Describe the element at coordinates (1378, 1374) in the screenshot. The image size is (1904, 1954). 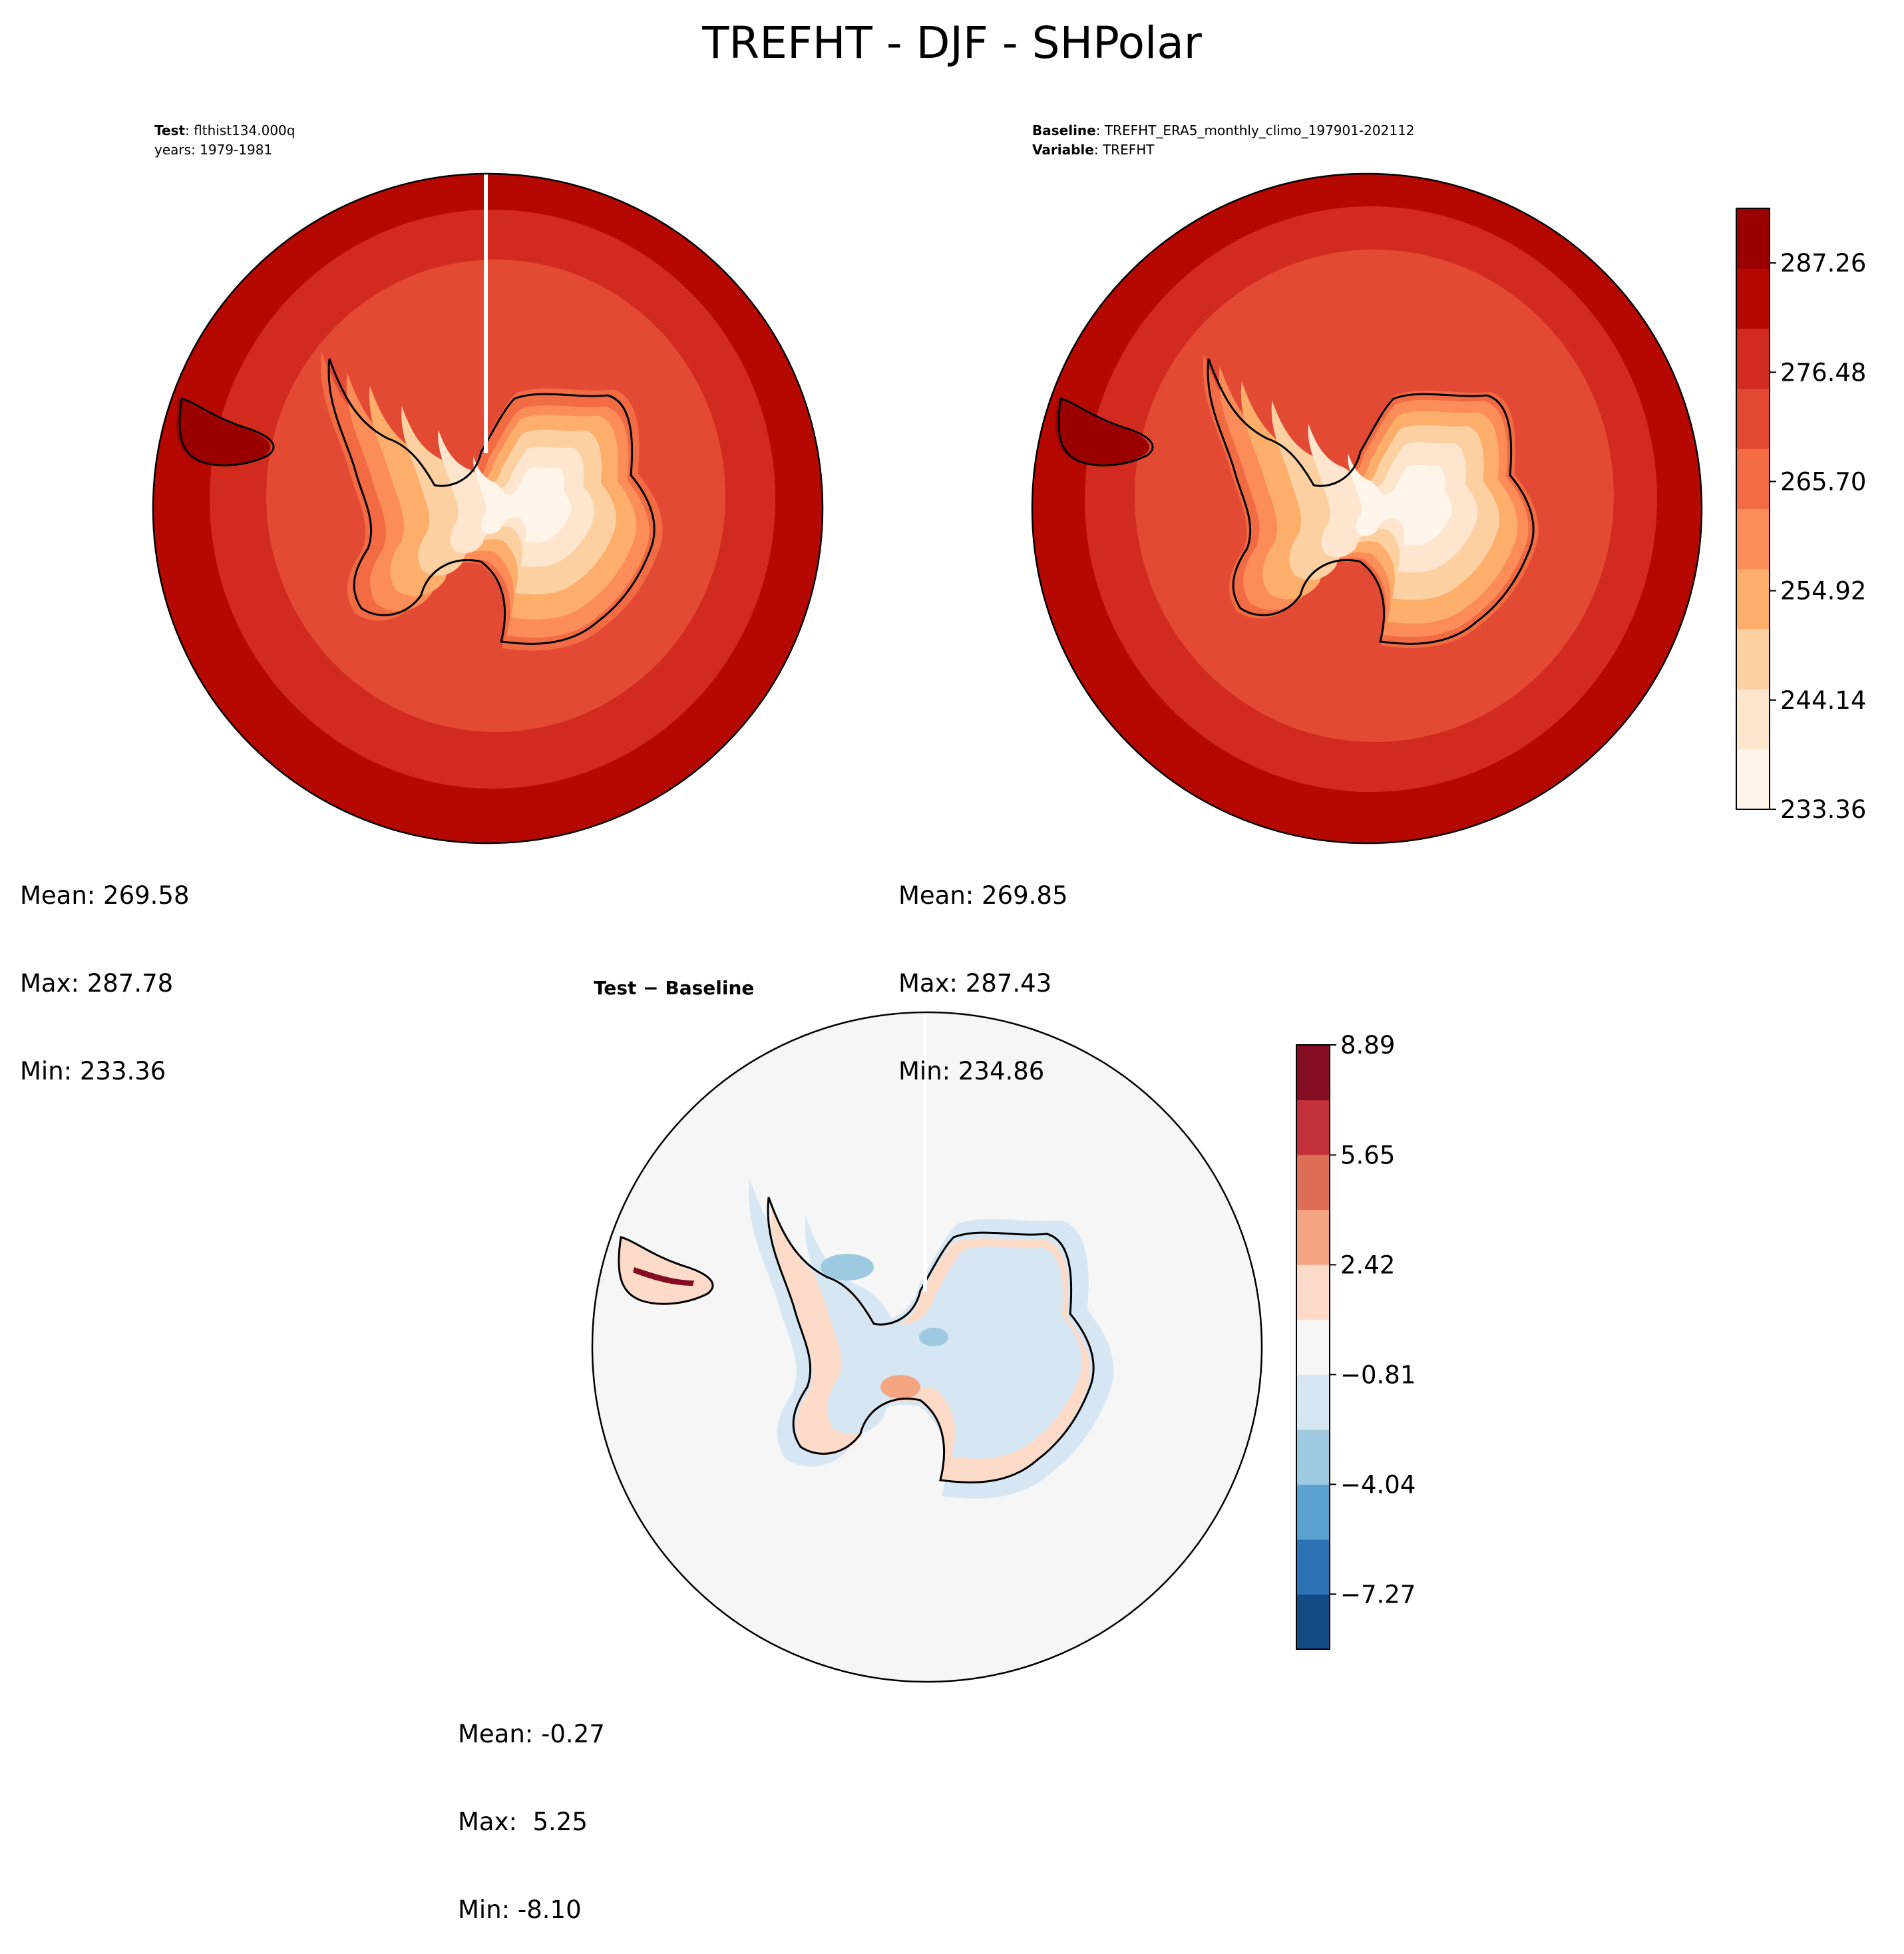
I see `diff-colorbar-tick-label: −0.81` at that location.